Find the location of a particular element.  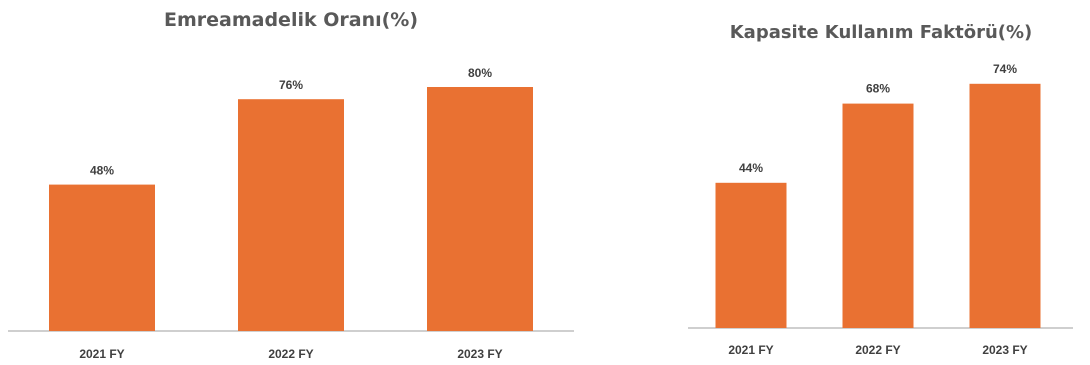

data-label: 44% is located at coordinates (751, 168).